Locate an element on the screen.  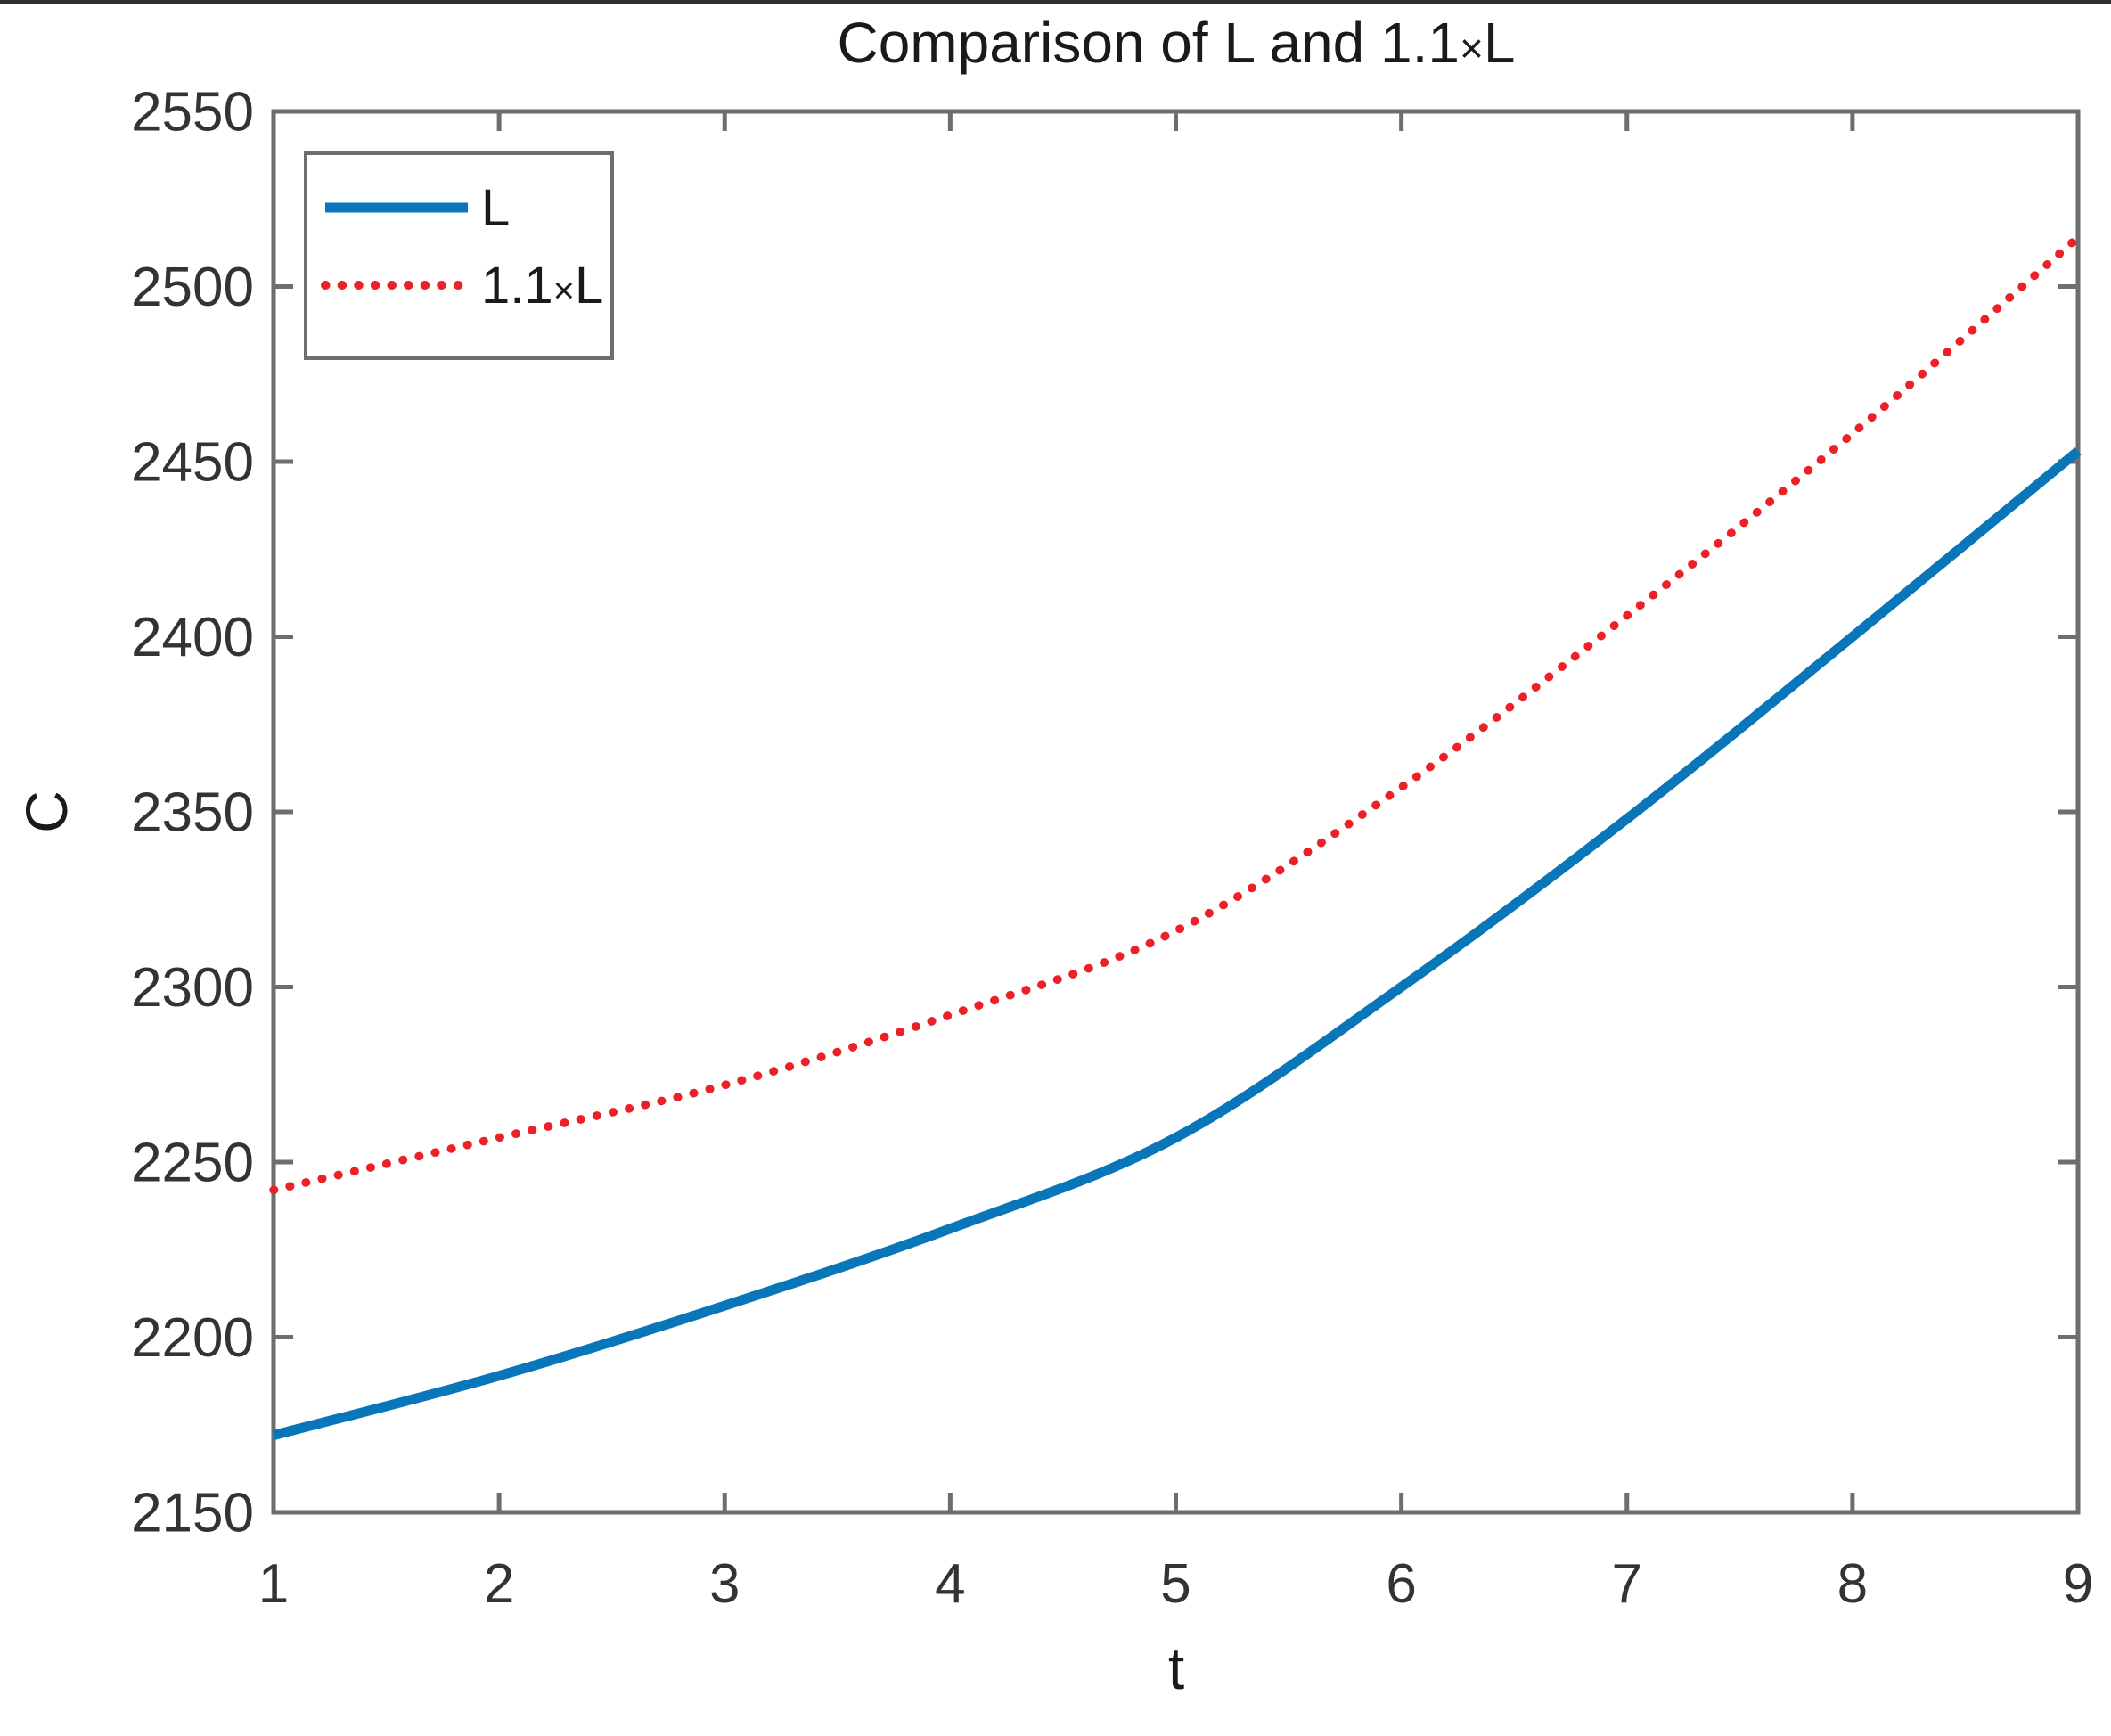
x-tick-label: 8 is located at coordinates (1852, 1584).